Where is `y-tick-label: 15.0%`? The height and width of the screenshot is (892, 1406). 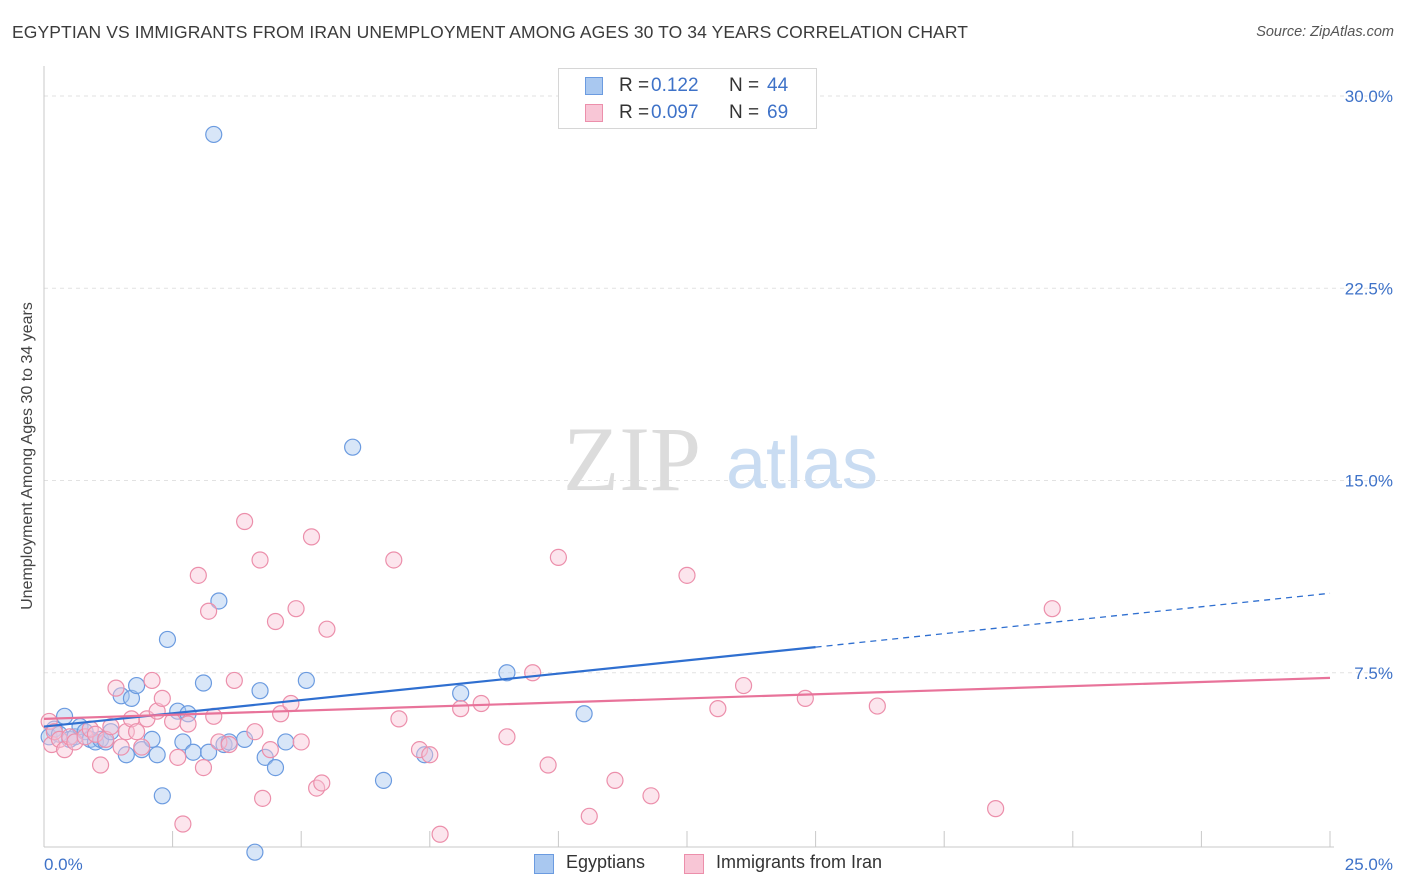 y-tick-label: 15.0% is located at coordinates (1369, 481).